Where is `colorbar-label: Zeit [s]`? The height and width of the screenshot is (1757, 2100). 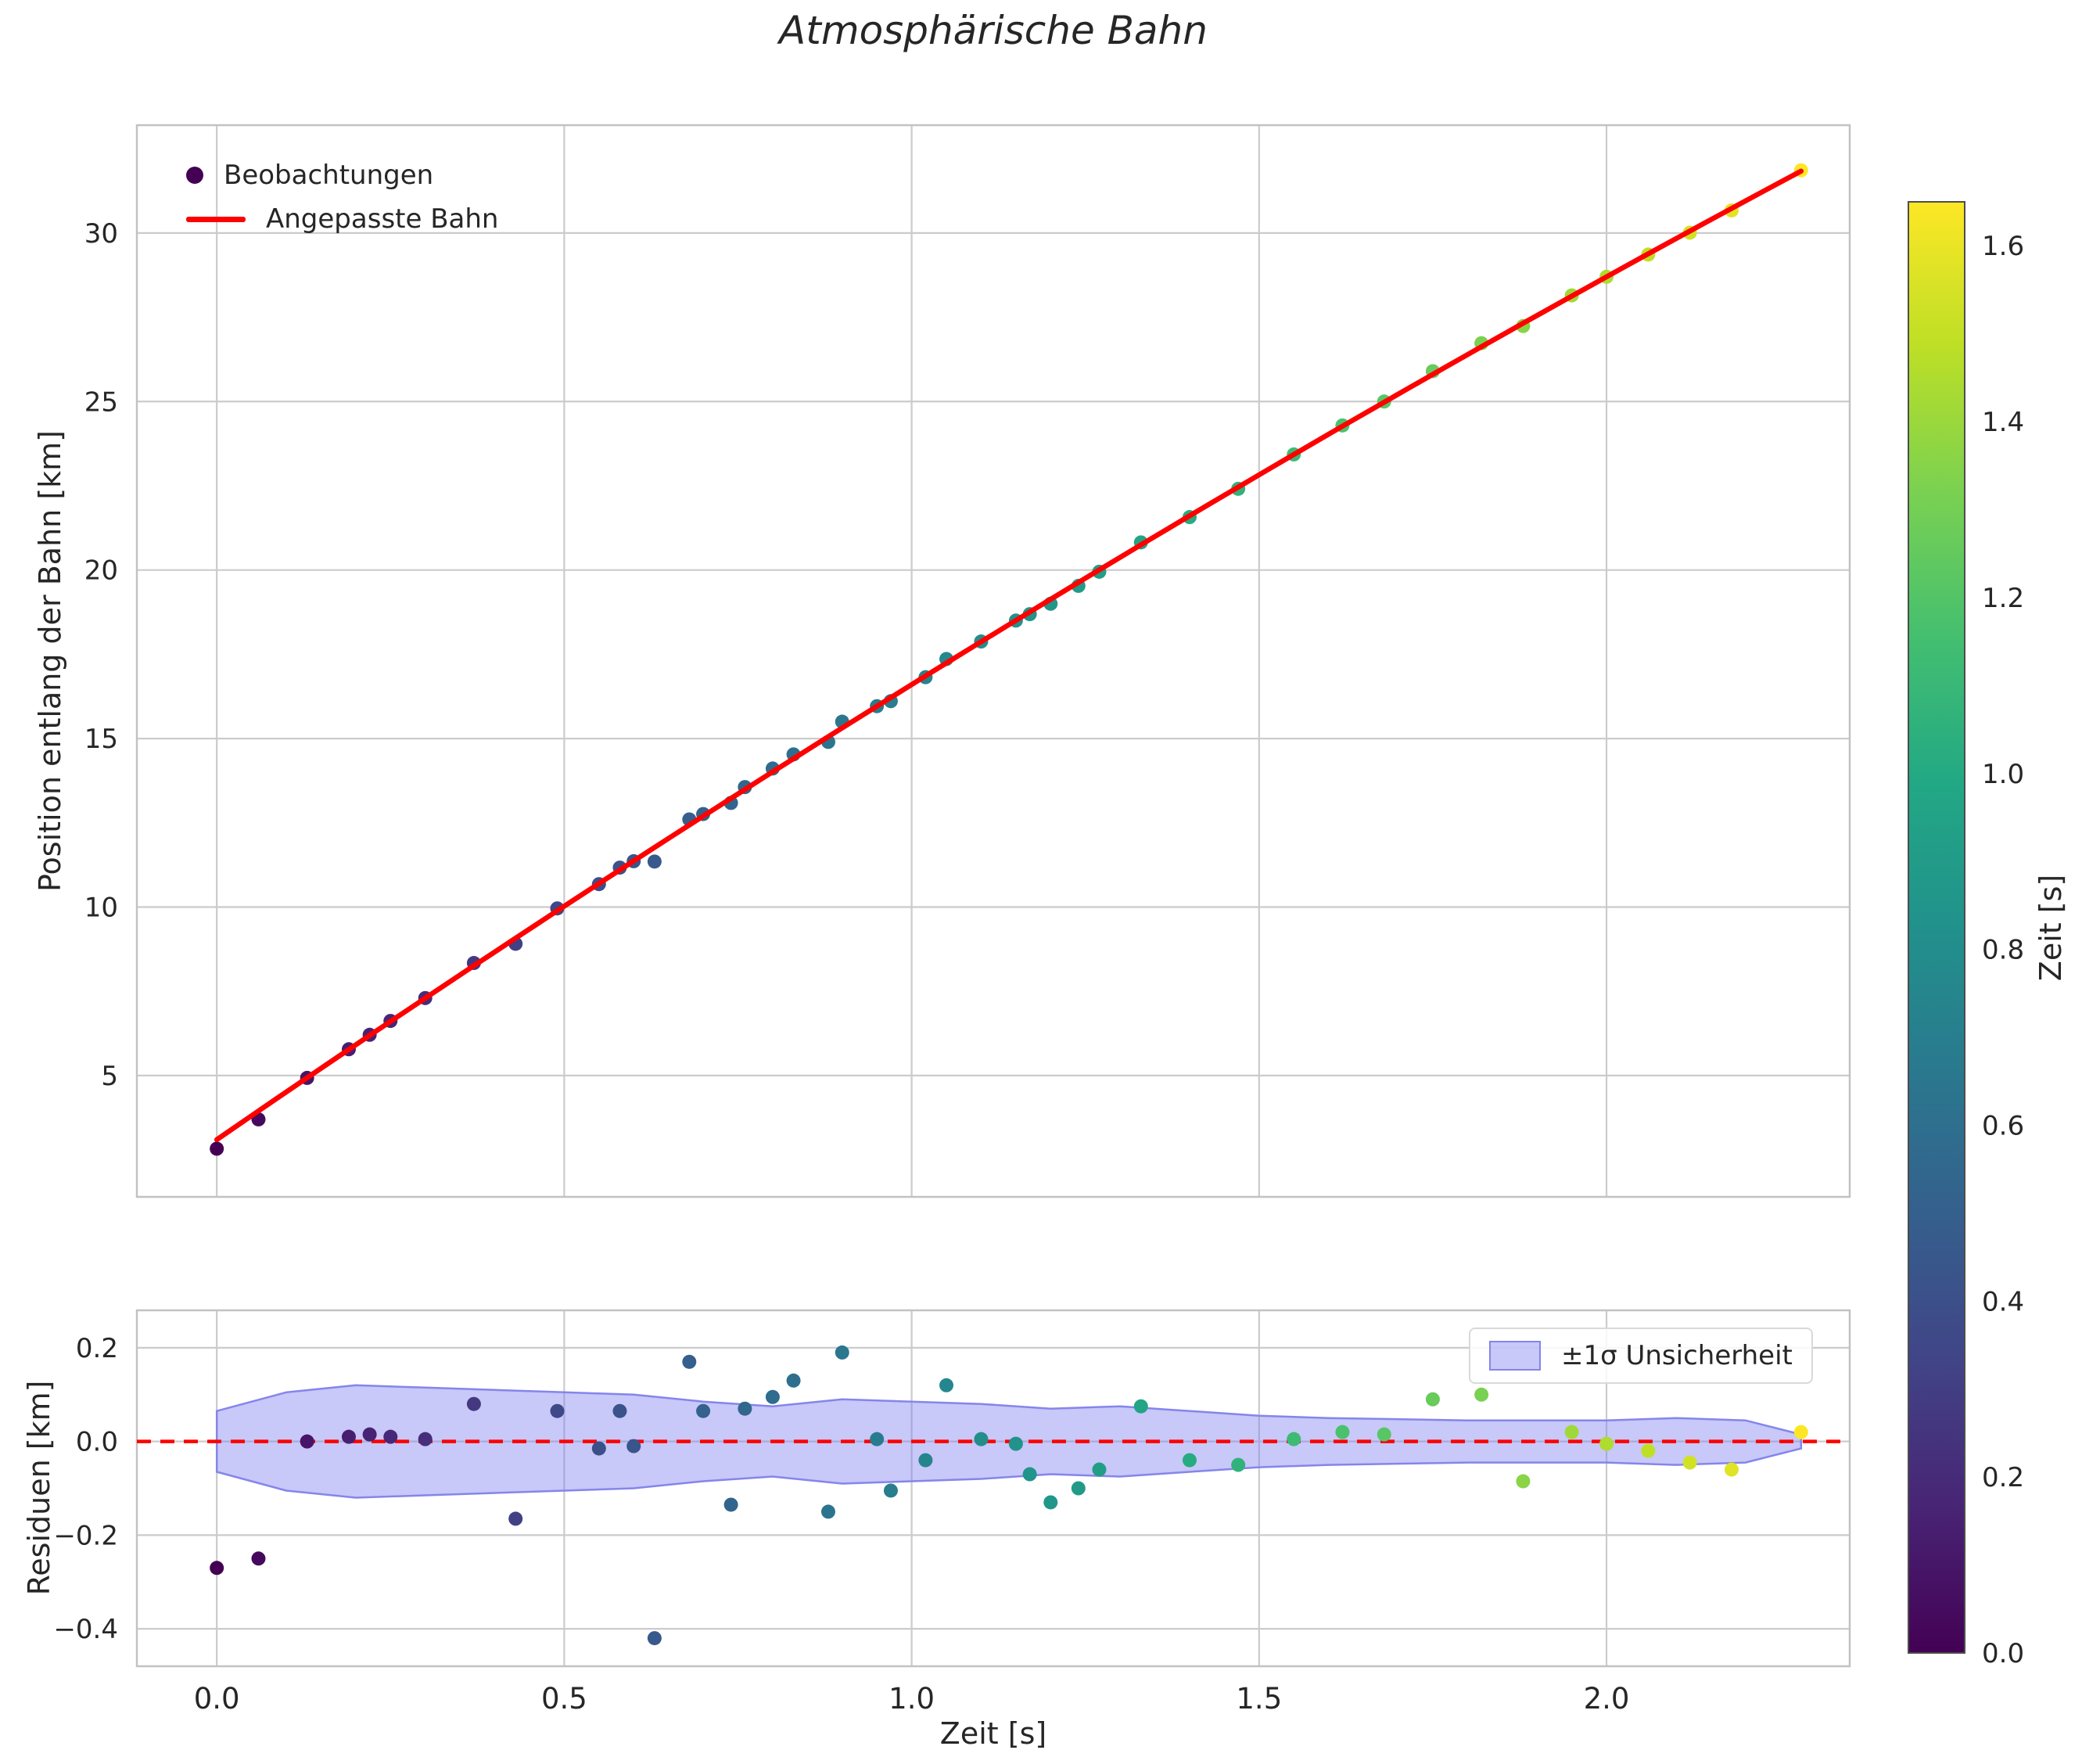 colorbar-label: Zeit [s] is located at coordinates (2051, 928).